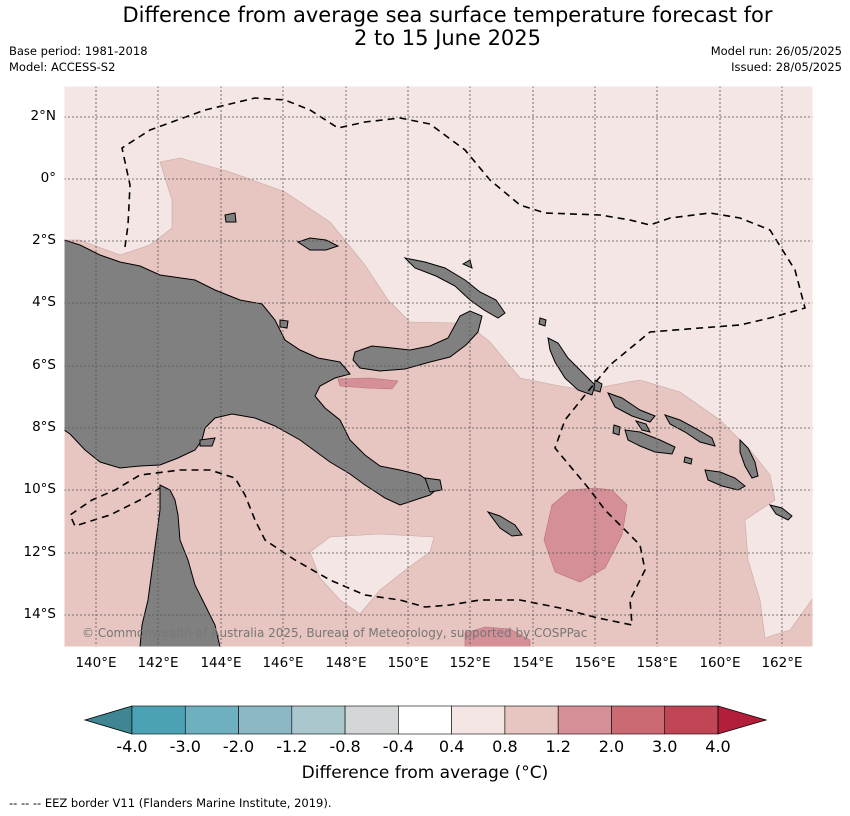 Image resolution: width=850 pixels, height=816 pixels. What do you see at coordinates (346, 663) in the screenshot?
I see `lon-tick-label: 148°E` at bounding box center [346, 663].